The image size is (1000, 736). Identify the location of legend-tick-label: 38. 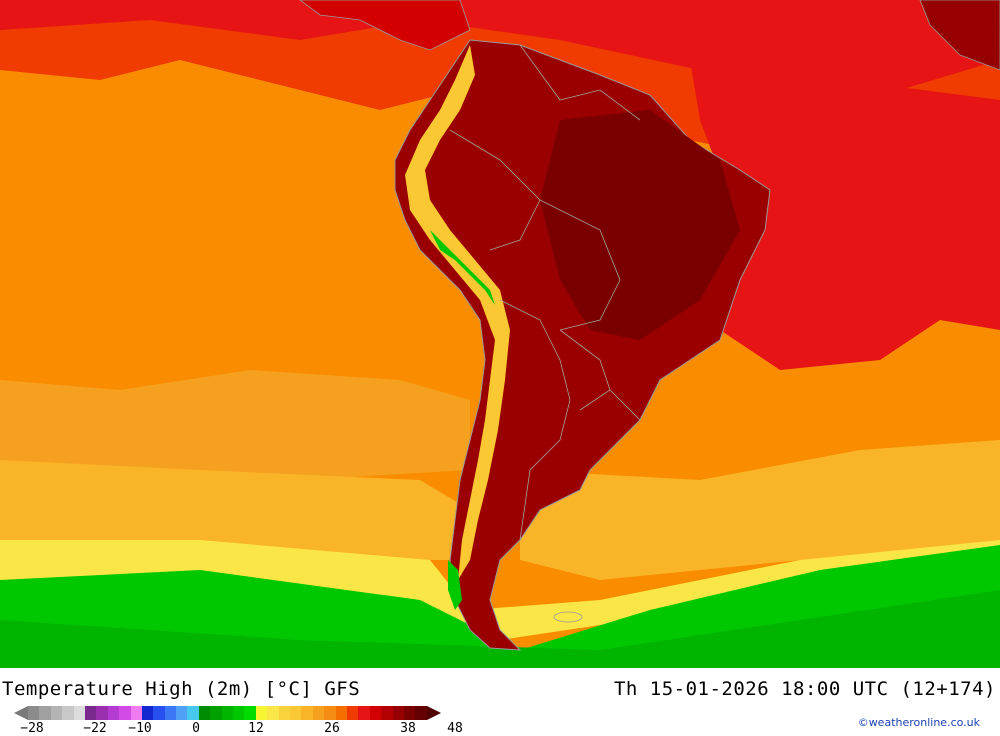
(408, 728).